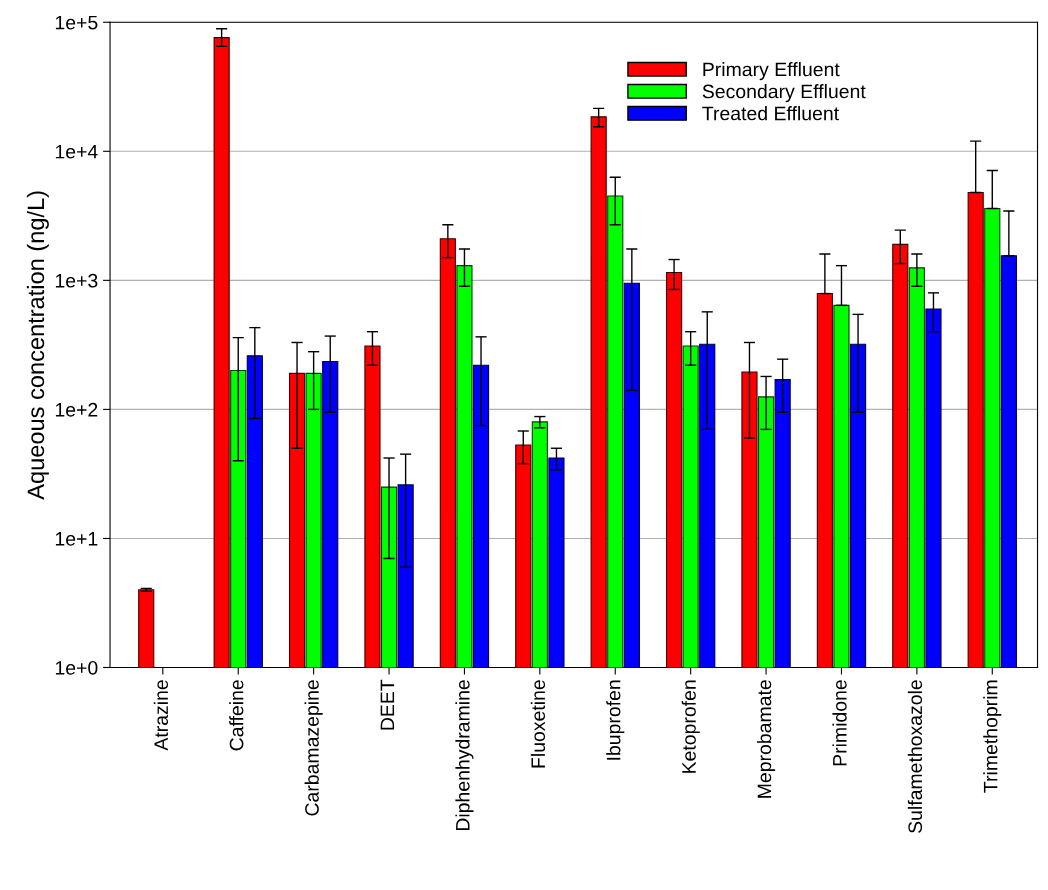  Describe the element at coordinates (770, 113) in the screenshot. I see `legend-label: Treated Effluent` at that location.